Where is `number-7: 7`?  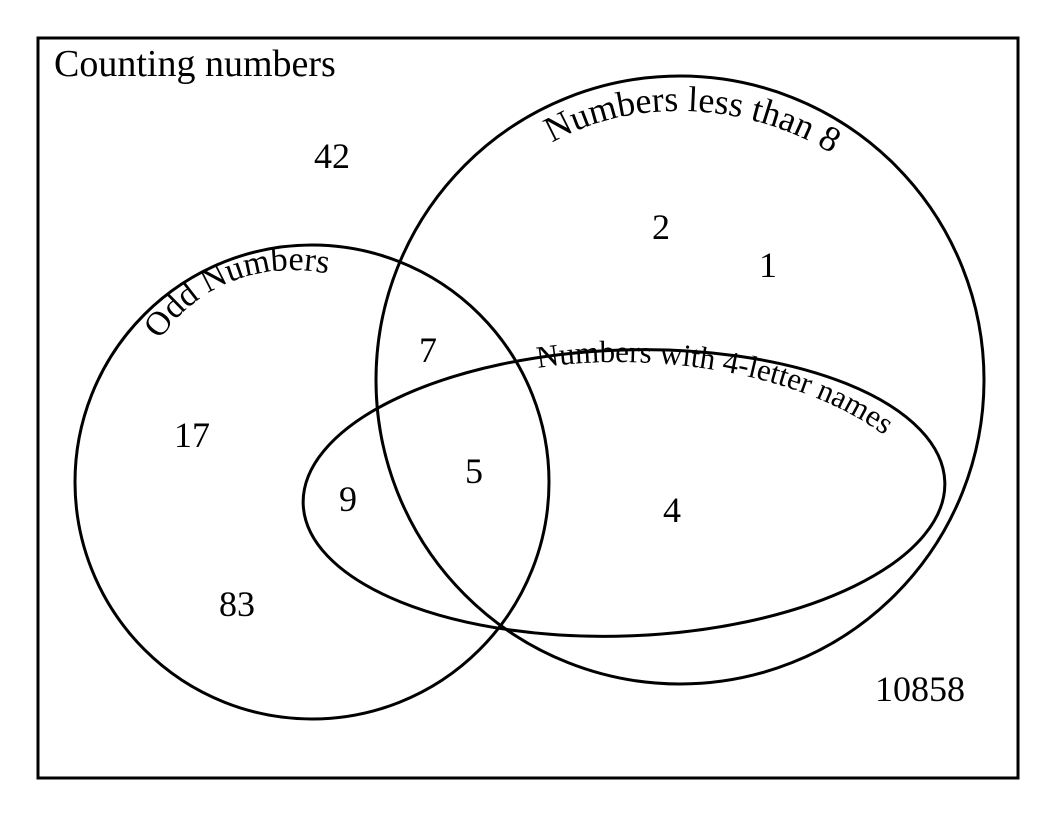 number-7: 7 is located at coordinates (428, 350).